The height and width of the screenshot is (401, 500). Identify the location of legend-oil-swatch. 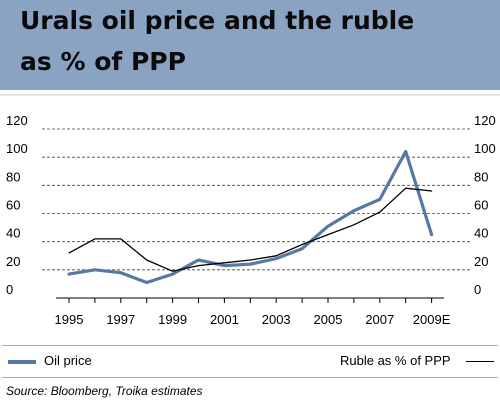
(22, 362).